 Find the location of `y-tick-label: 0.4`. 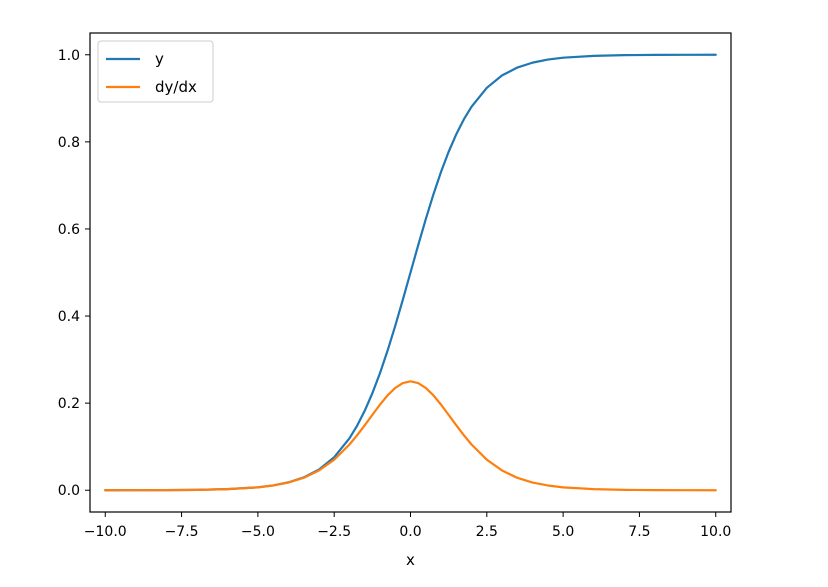

y-tick-label: 0.4 is located at coordinates (69, 317).